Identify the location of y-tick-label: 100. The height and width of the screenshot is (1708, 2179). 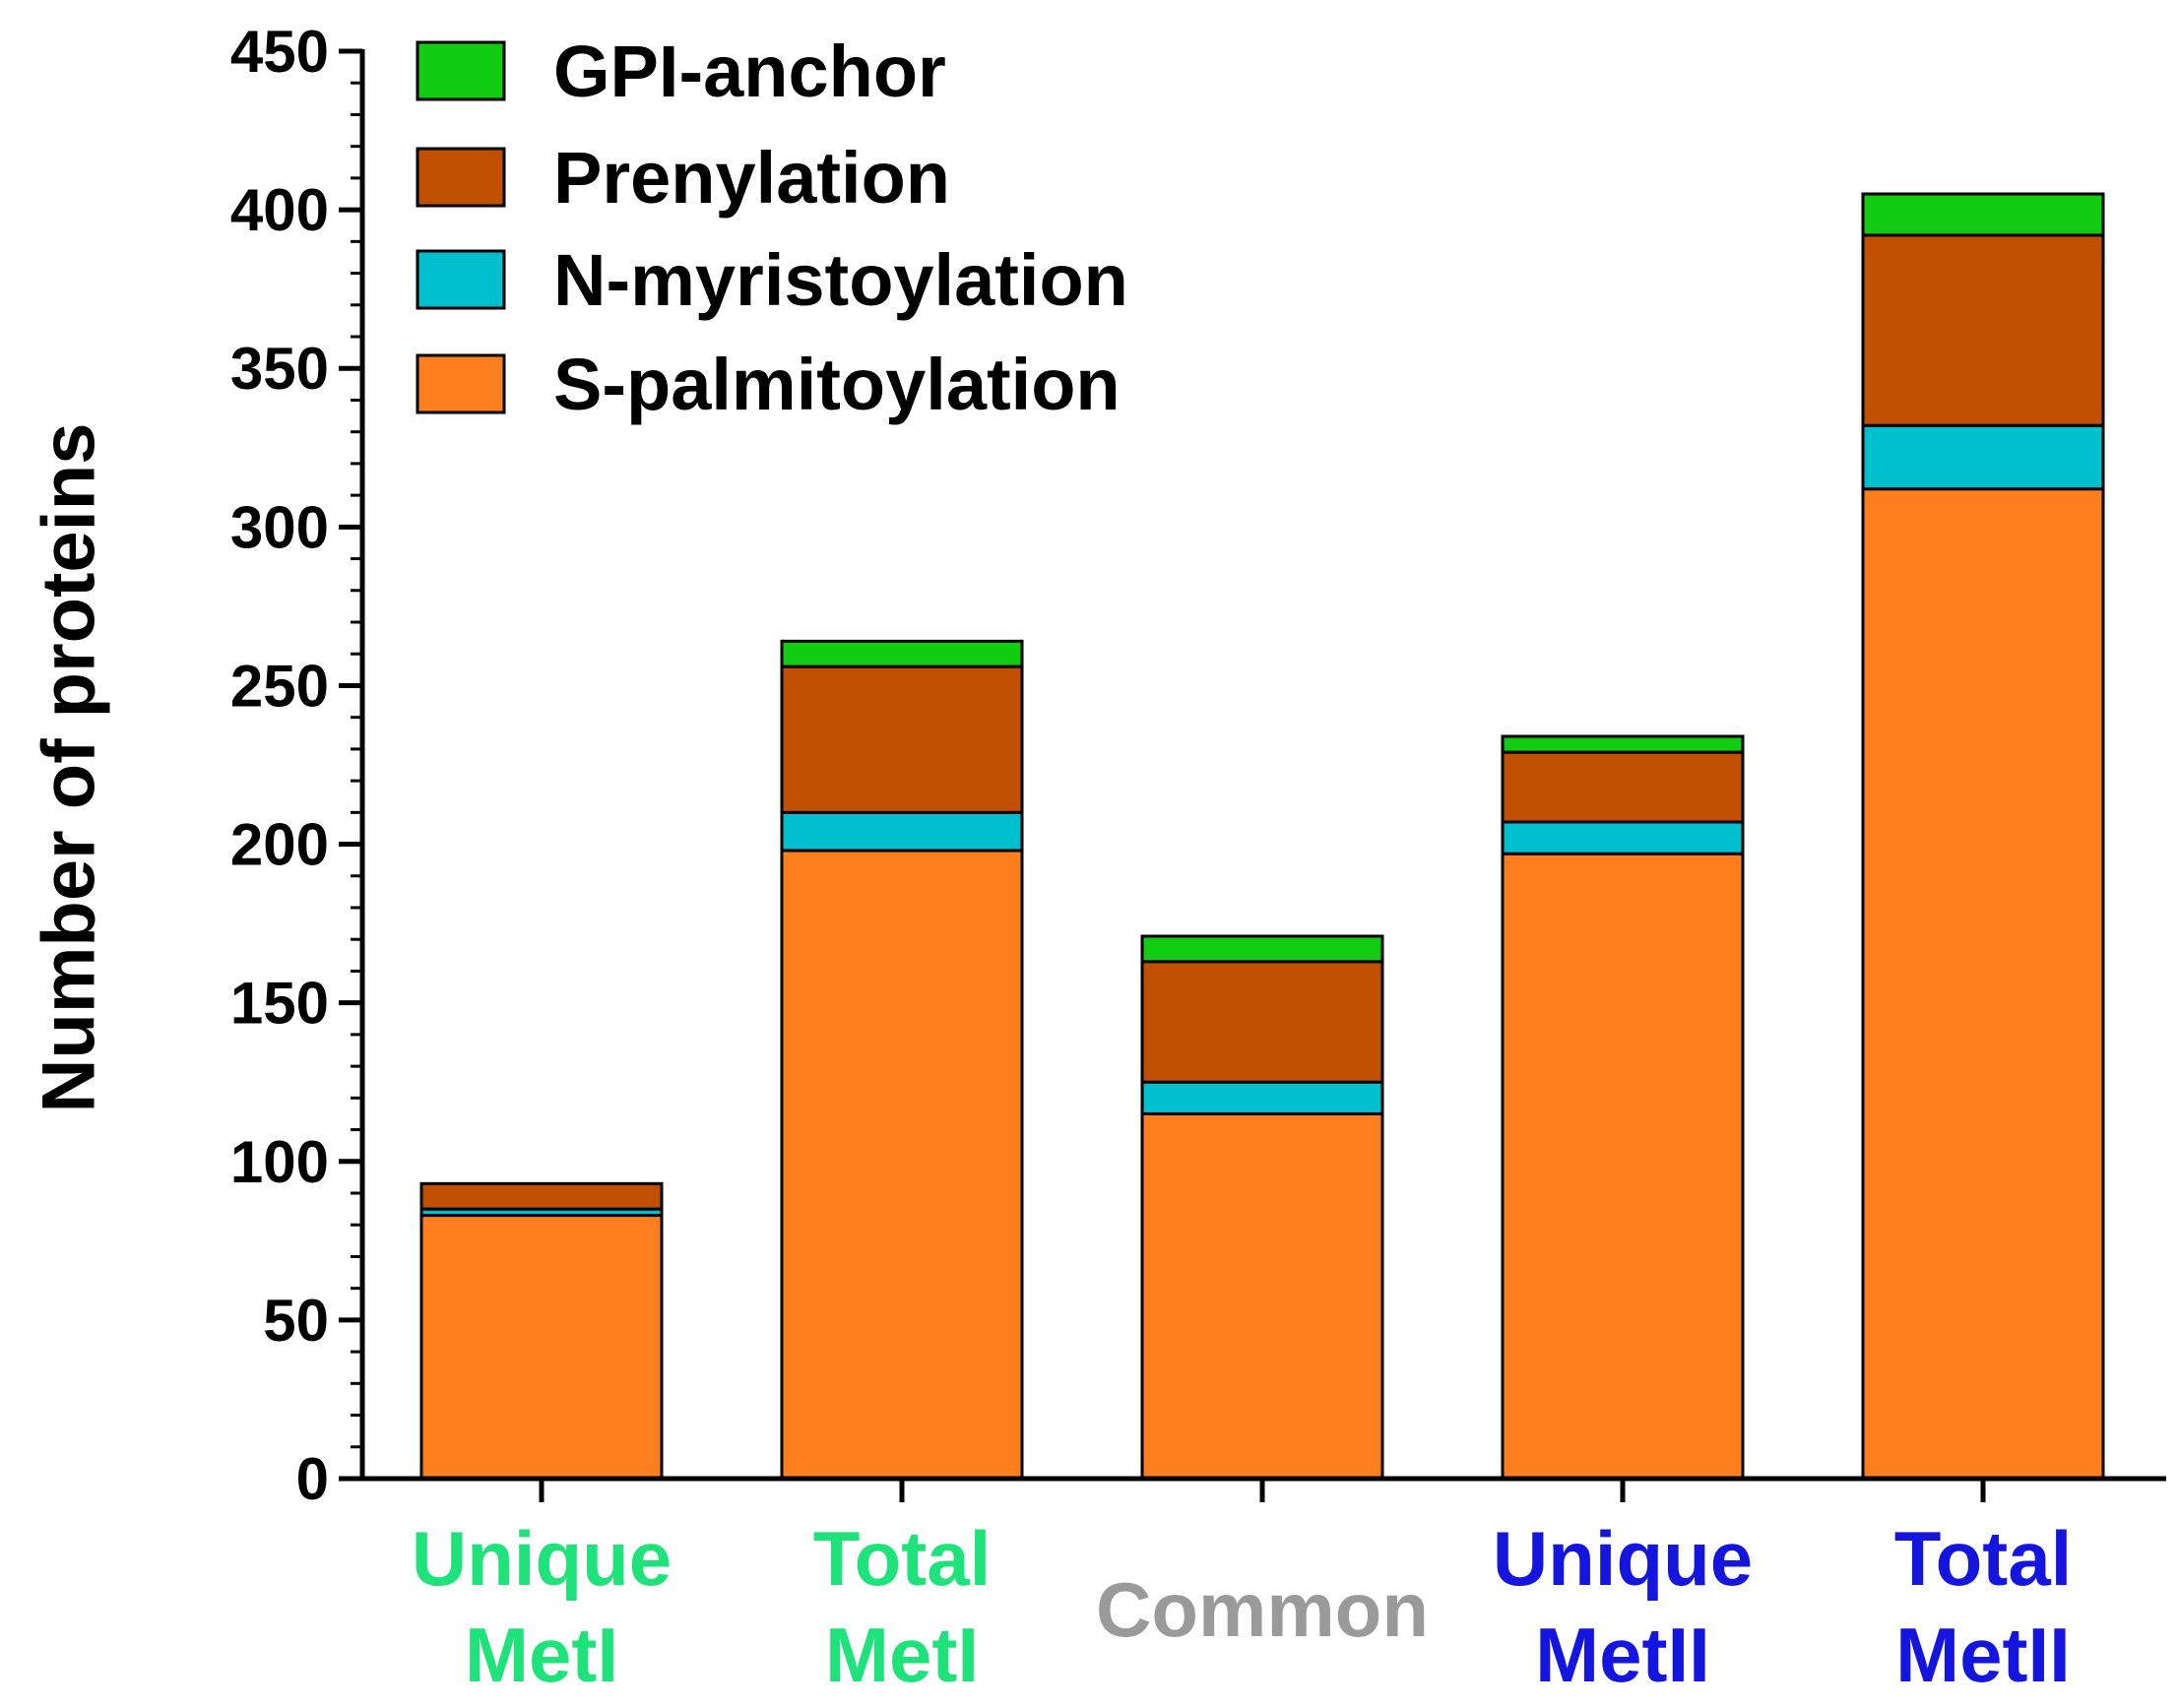
(280, 1162).